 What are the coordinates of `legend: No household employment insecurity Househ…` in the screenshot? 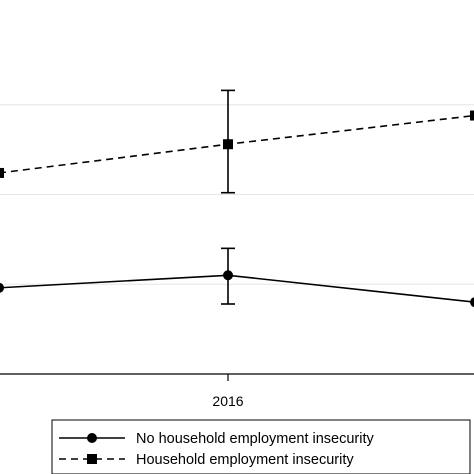 It's located at (261, 446).